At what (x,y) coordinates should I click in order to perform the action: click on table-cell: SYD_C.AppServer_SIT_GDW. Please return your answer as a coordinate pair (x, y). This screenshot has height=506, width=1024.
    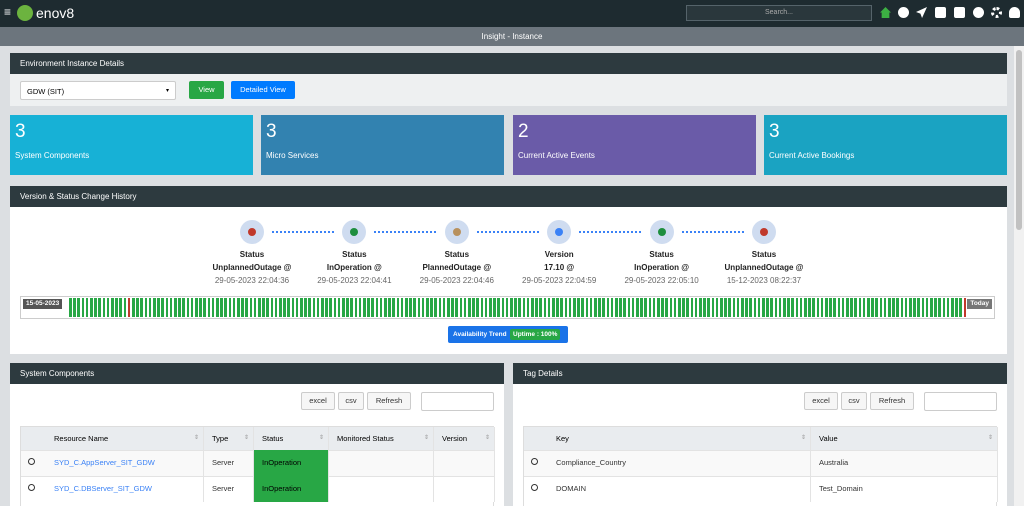
    Looking at the image, I should click on (125, 463).